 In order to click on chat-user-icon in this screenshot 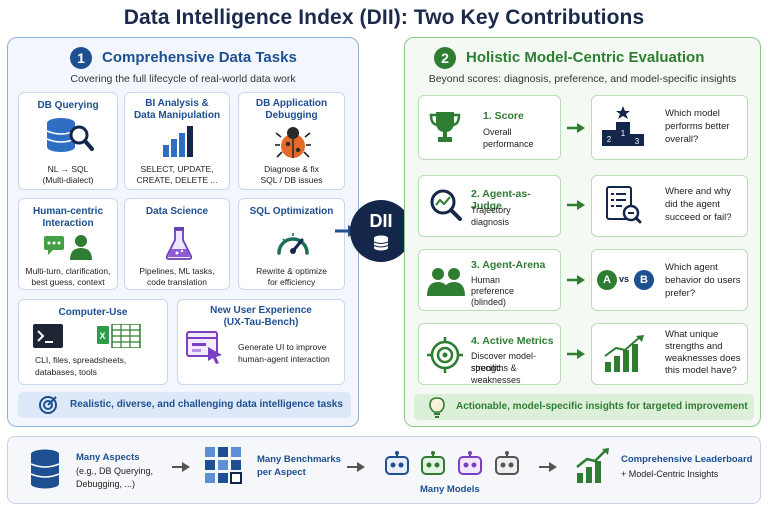, I will do `click(68, 247)`.